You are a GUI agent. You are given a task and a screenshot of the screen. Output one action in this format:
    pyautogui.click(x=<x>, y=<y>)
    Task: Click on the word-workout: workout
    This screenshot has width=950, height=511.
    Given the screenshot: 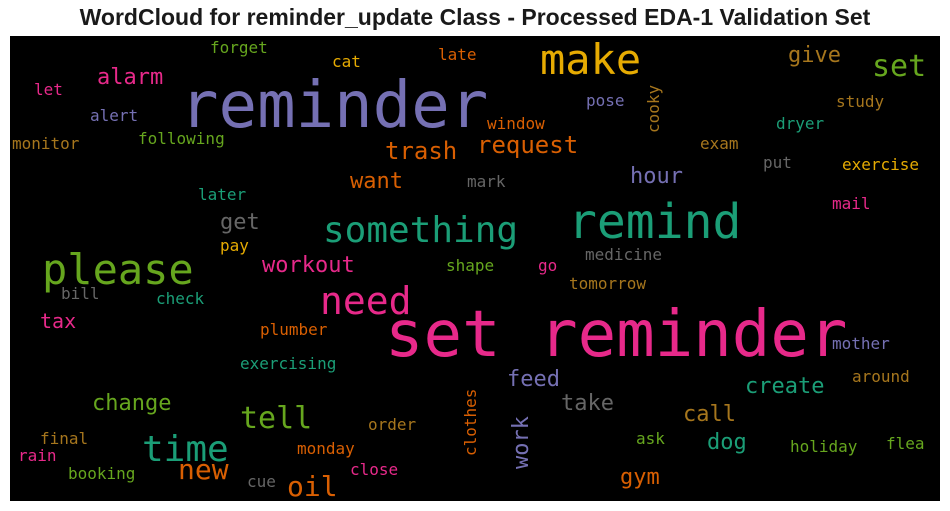 What is the action you would take?
    pyautogui.click(x=308, y=265)
    